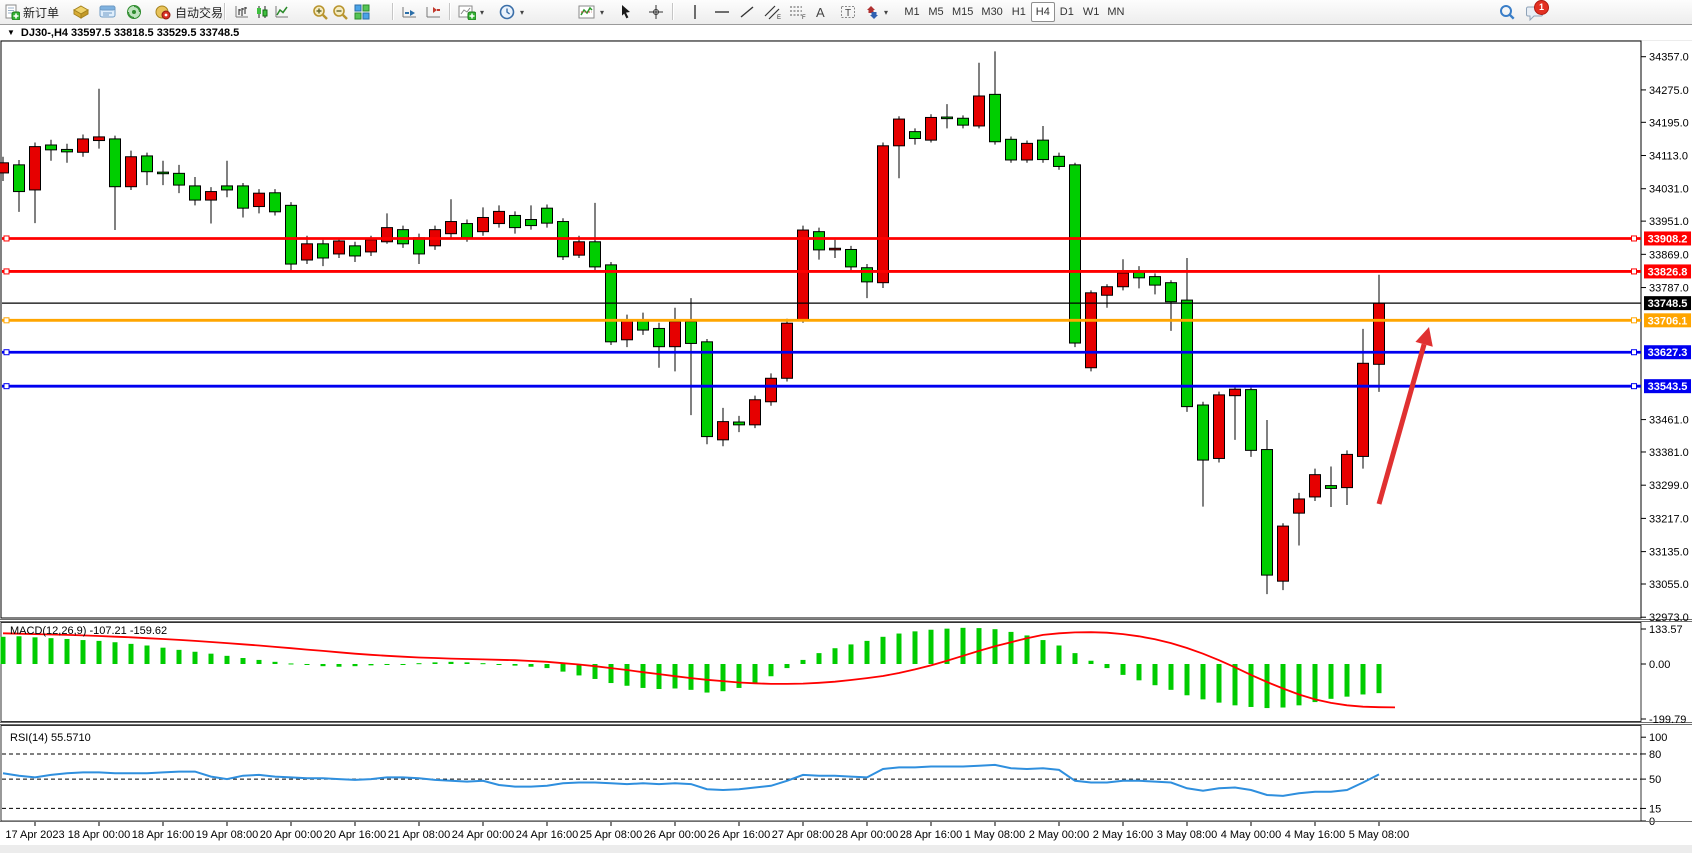  I want to click on auto-trading-button: 自动交易, so click(188, 12).